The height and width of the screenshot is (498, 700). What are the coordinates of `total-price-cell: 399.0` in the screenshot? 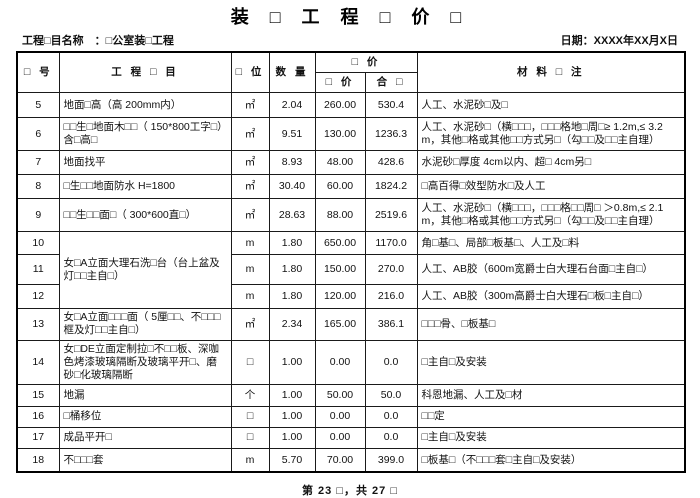 It's located at (391, 460).